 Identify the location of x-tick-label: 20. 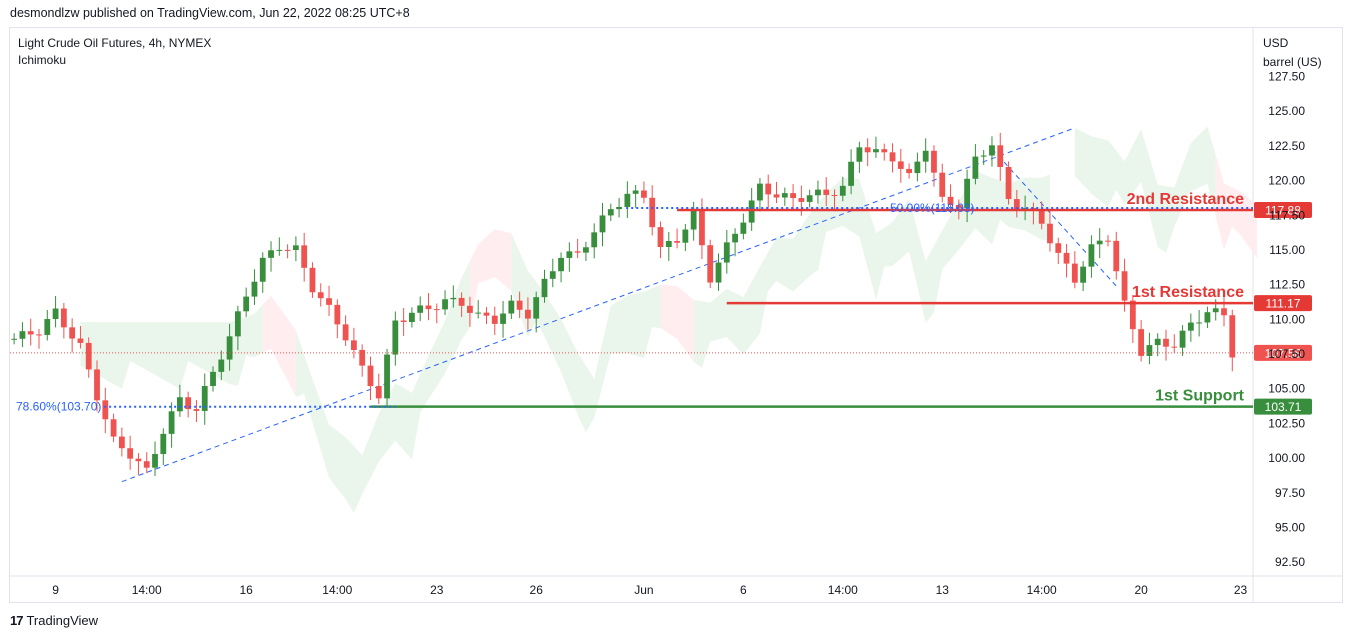
(1141, 590).